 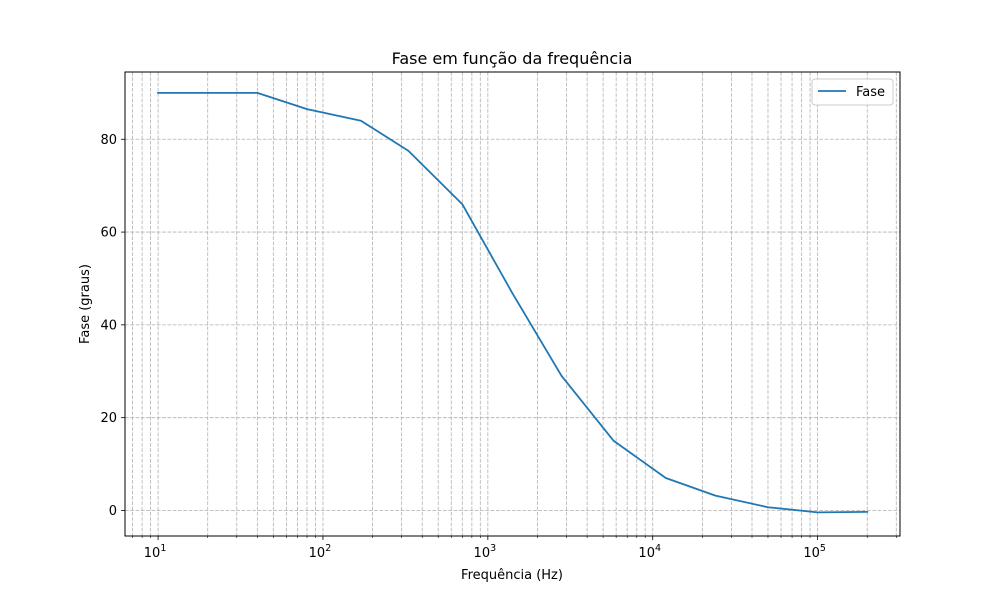 I want to click on x-tick-label: 10³, so click(x=485, y=552).